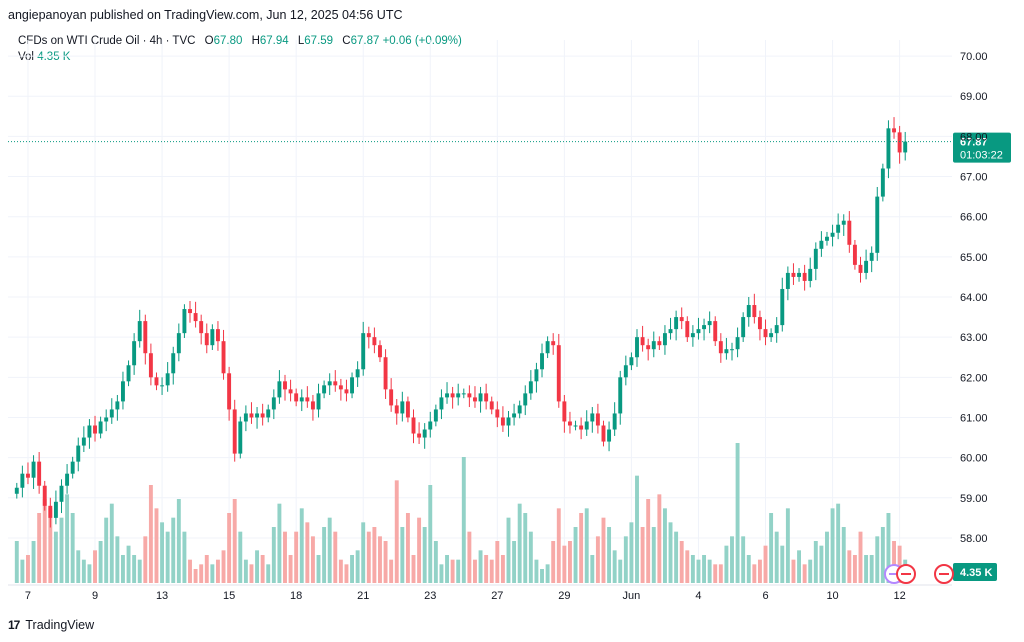 The width and height of the screenshot is (1024, 642). Describe the element at coordinates (274, 41) in the screenshot. I see `high-value: 67.94` at that location.